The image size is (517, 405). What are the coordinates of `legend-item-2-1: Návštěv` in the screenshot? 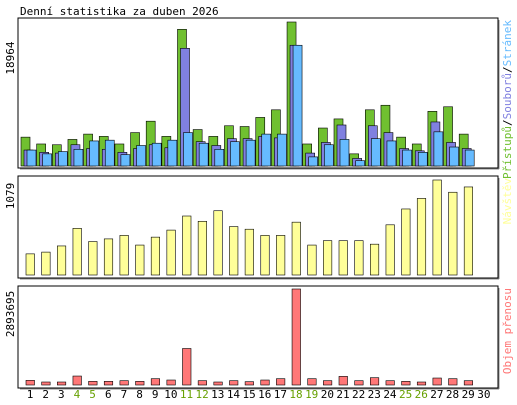 It's located at (507, 201).